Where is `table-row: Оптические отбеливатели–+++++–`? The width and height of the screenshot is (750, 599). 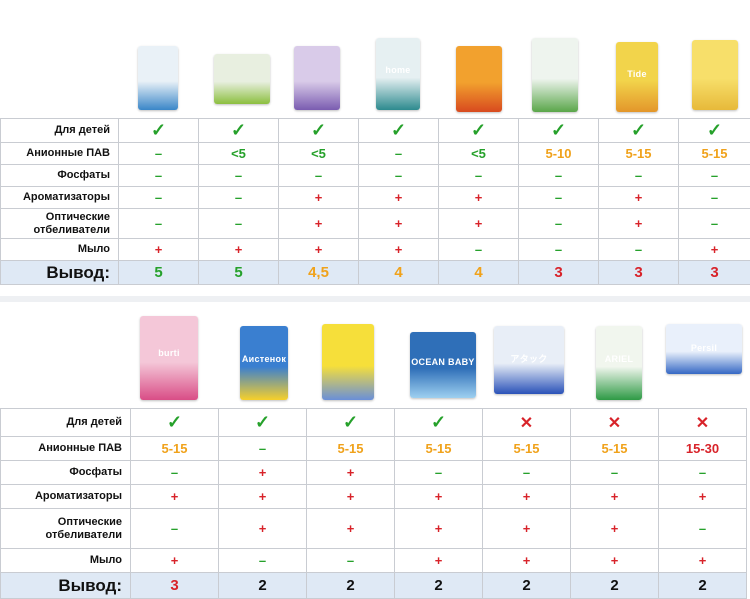 table-row: Оптические отбеливатели–+++++– is located at coordinates (374, 529).